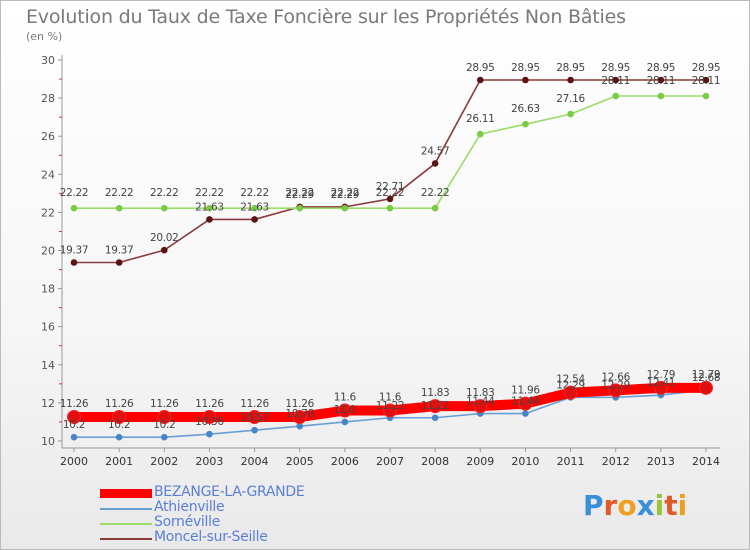 This screenshot has height=550, width=750. Describe the element at coordinates (615, 377) in the screenshot. I see `data-label: 12.66` at that location.